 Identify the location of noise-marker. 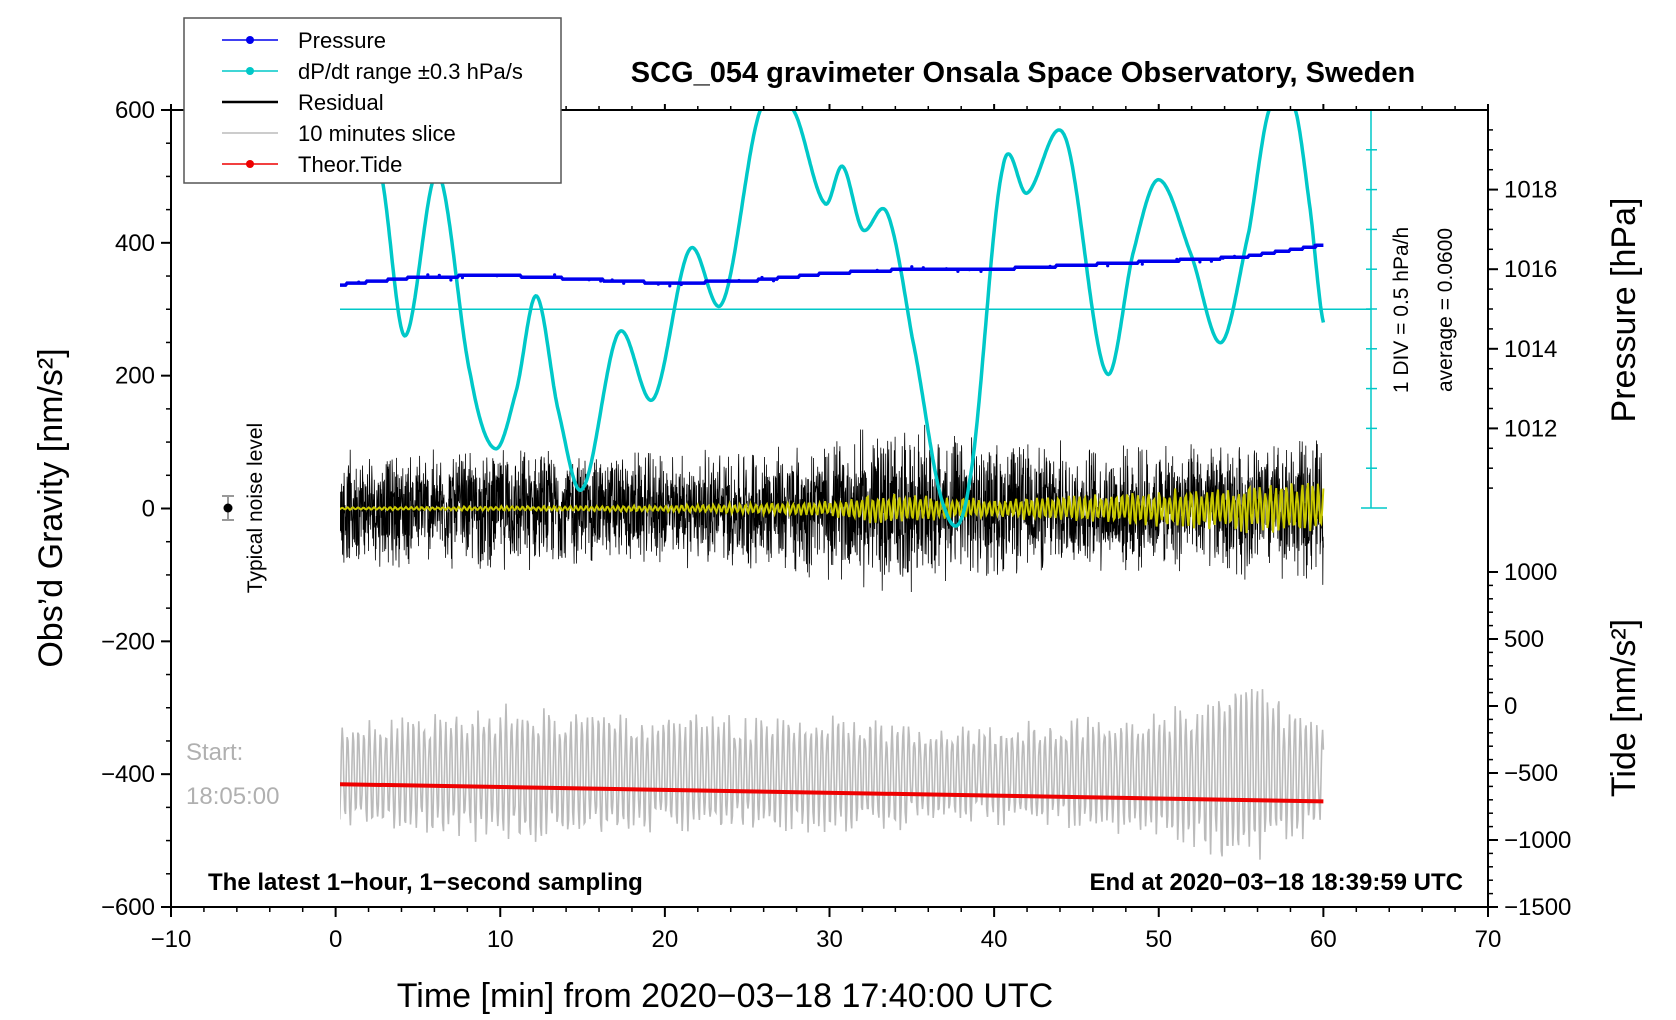
(228, 508).